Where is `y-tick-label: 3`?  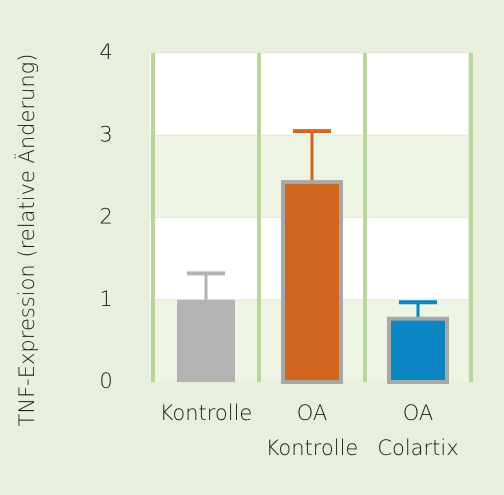
y-tick-label: 3 is located at coordinates (105, 134).